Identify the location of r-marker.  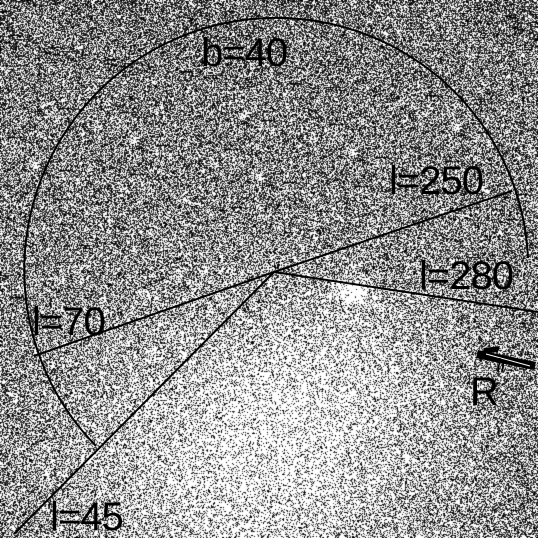
(506, 359).